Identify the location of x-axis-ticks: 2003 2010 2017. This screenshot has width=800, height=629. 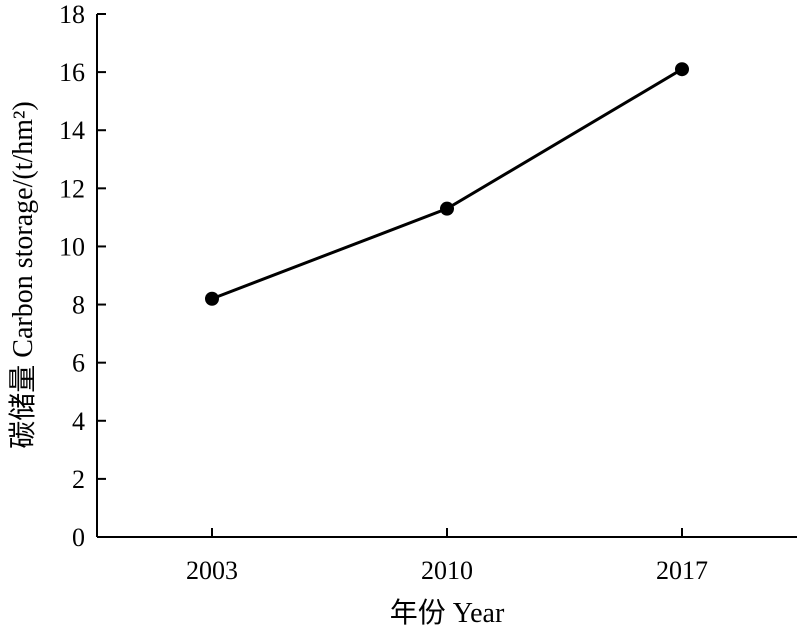
(447, 556).